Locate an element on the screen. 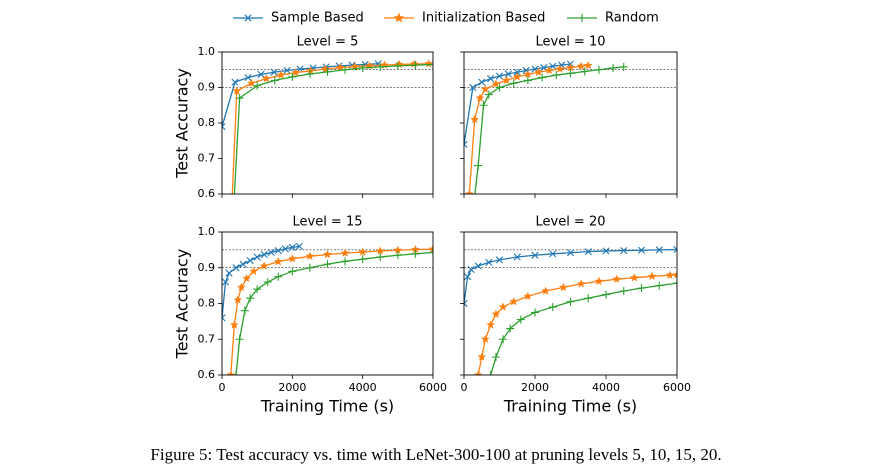 The height and width of the screenshot is (472, 872). y-tick-label: 0.6 is located at coordinates (207, 374).